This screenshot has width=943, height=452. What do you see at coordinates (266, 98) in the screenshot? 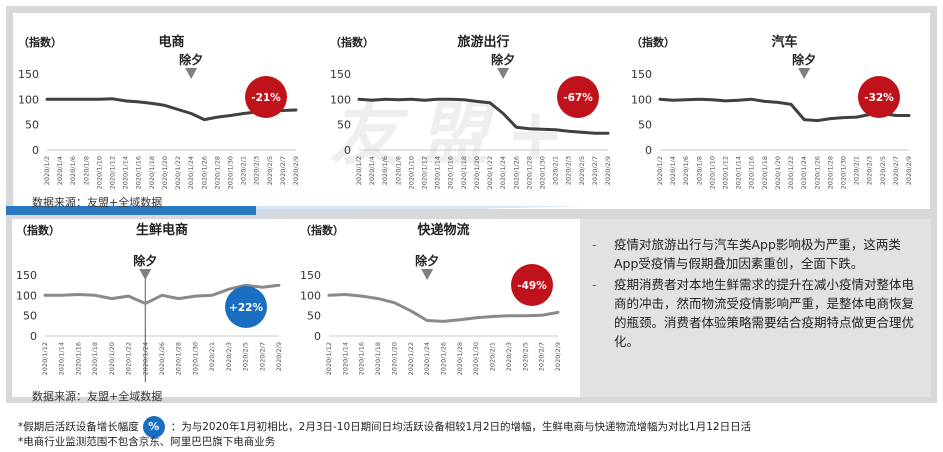
I see `growth-badge-label: -21%` at bounding box center [266, 98].